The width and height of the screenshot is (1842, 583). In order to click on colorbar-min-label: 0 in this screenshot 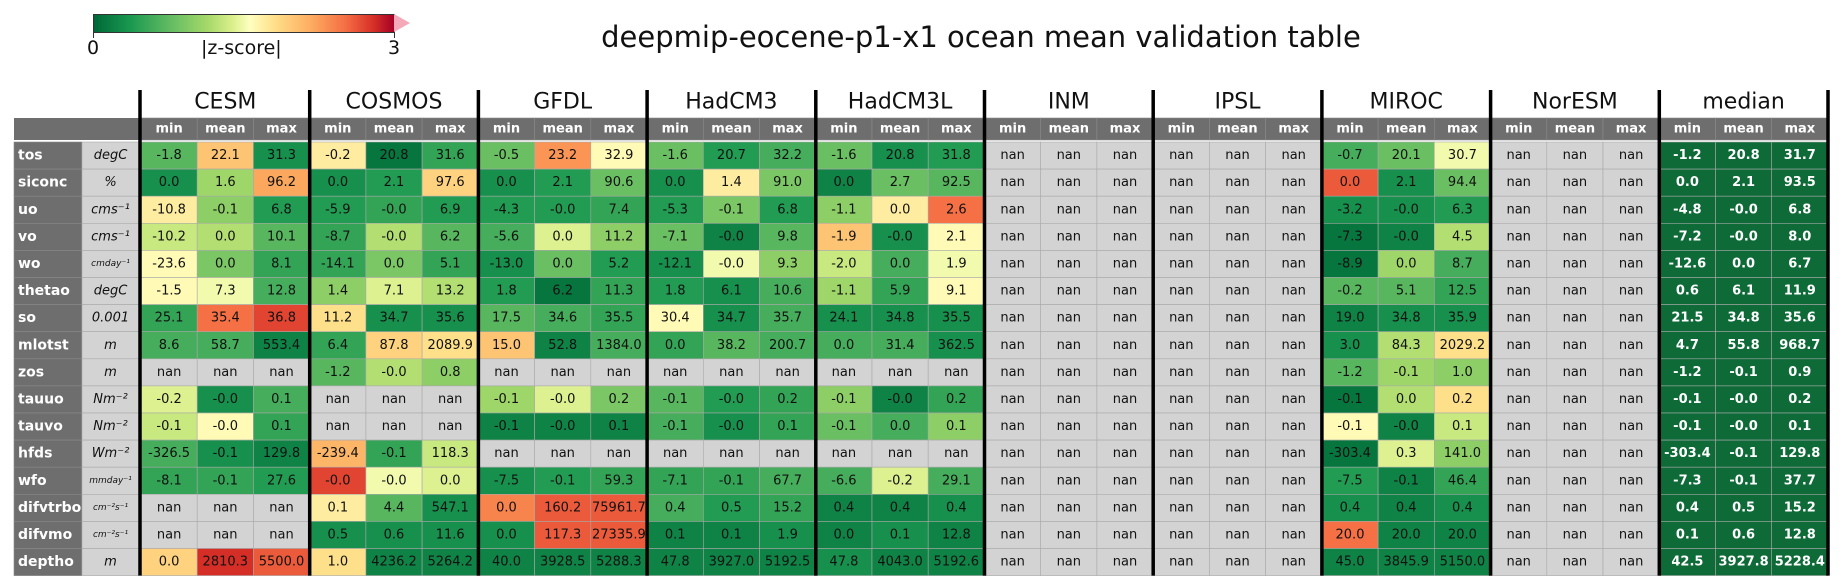, I will do `click(93, 48)`.